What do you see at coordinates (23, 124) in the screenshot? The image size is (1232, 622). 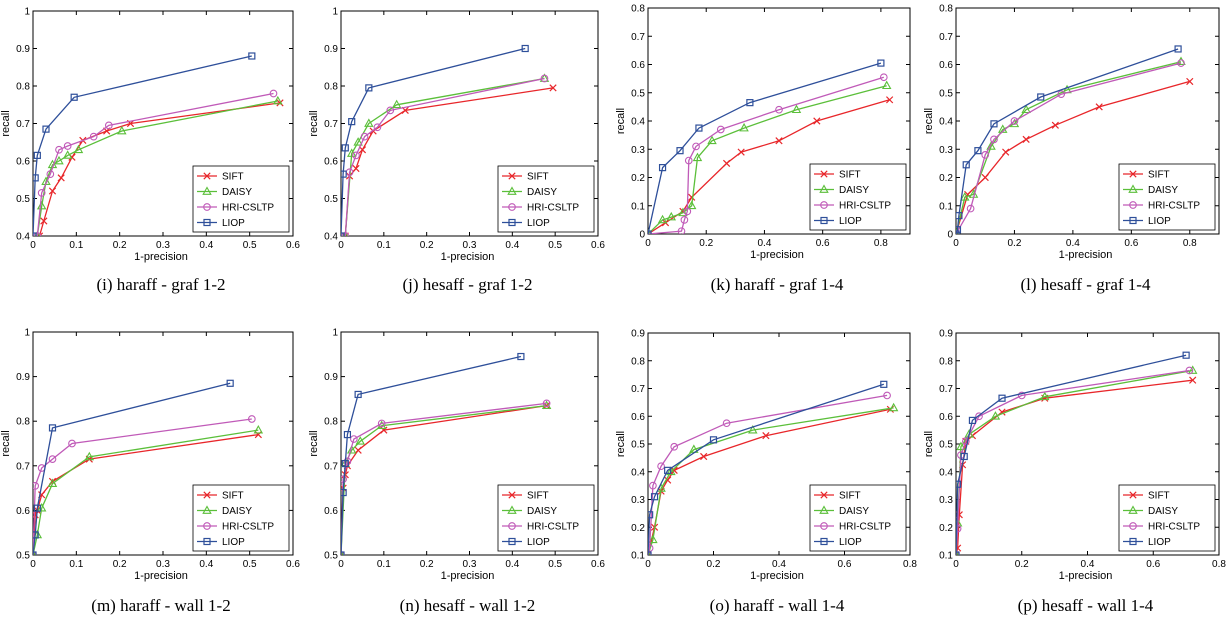 I see `y-tick-label: 0.7` at bounding box center [23, 124].